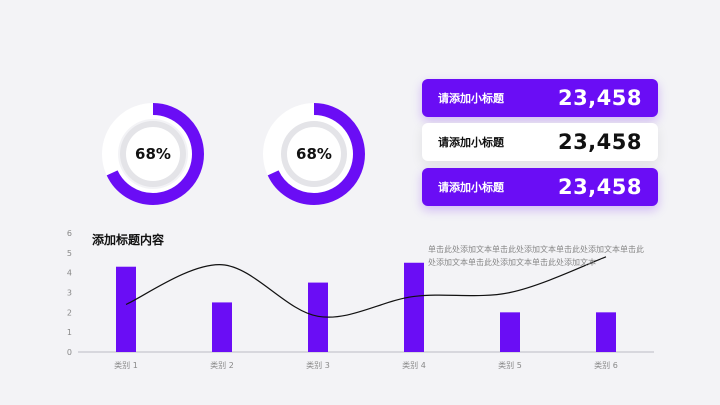  Describe the element at coordinates (69, 233) in the screenshot. I see `y-tick-label: 6` at that location.